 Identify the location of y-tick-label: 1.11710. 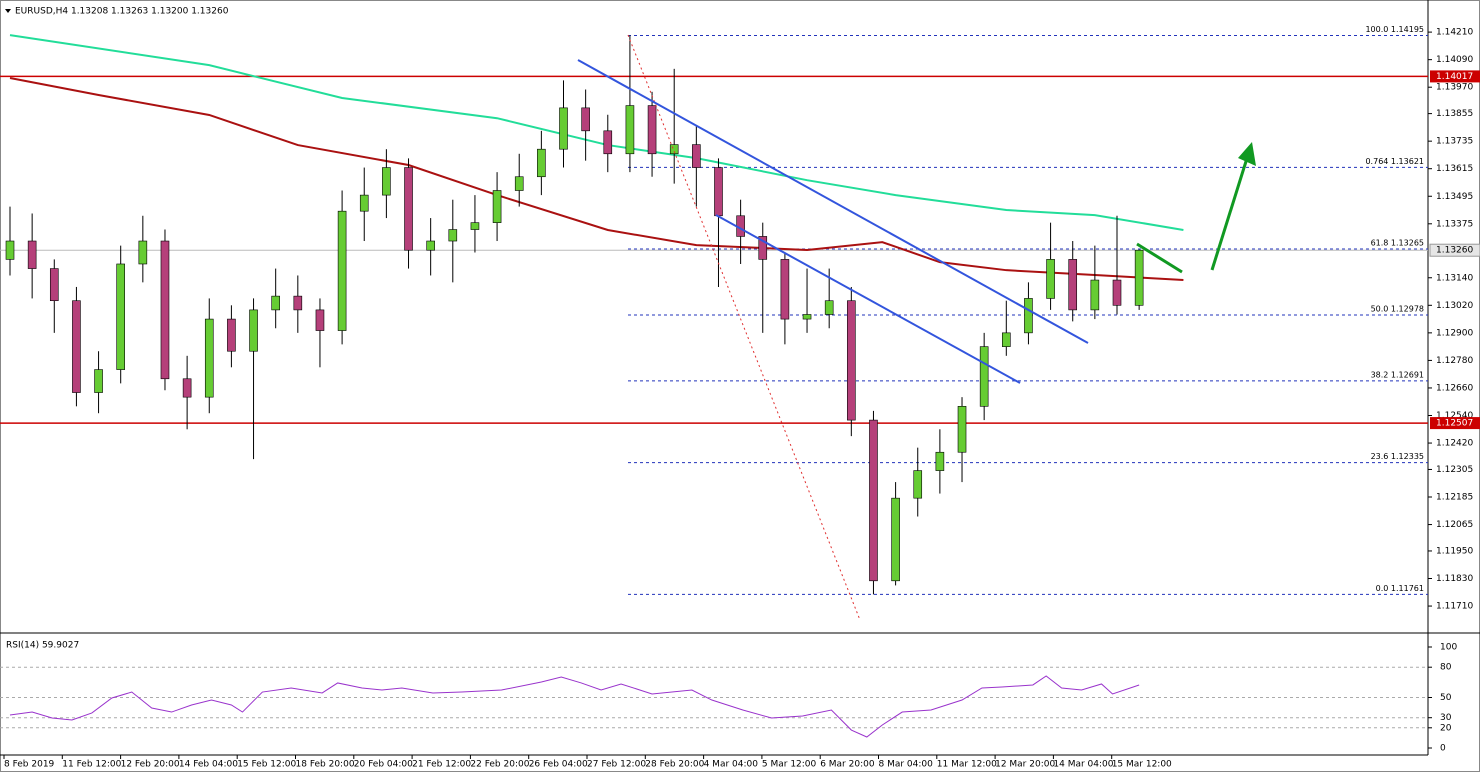
(1454, 607).